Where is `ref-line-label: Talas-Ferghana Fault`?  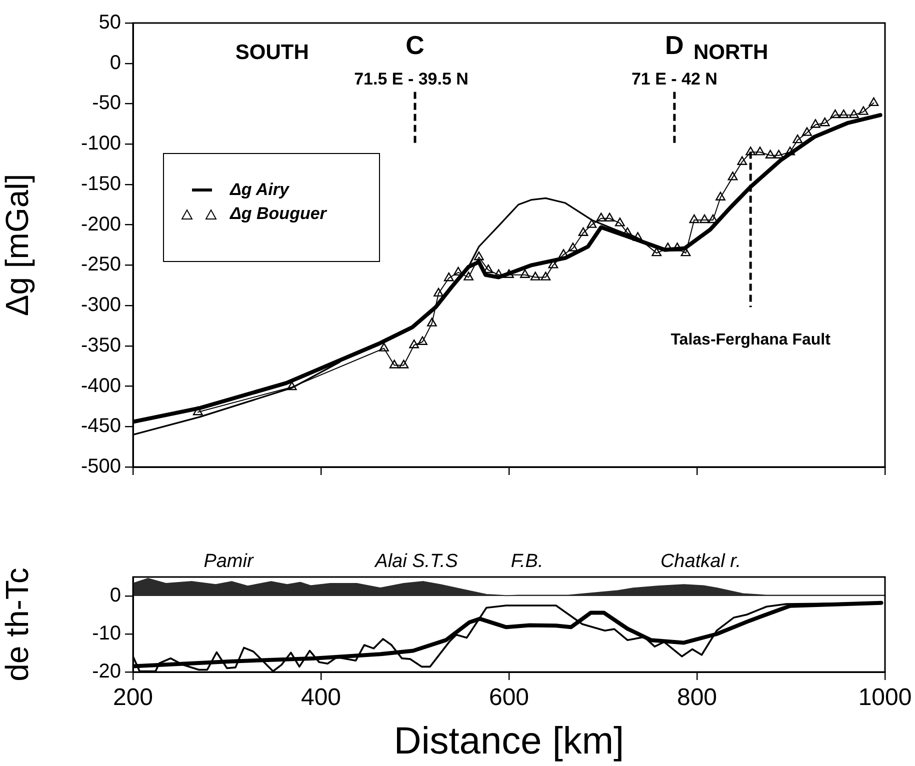
ref-line-label: Talas-Ferghana Fault is located at coordinates (751, 339).